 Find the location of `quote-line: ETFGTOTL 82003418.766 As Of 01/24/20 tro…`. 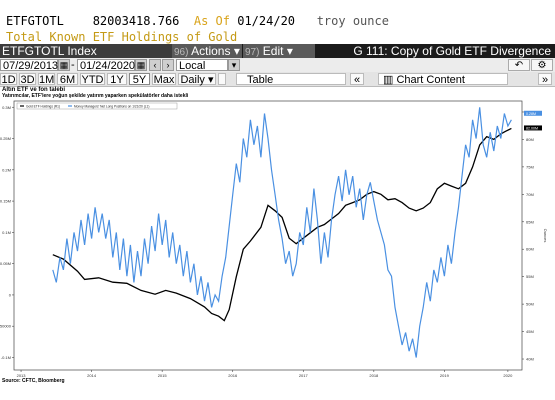

quote-line: ETFGTOTL 82003418.766 As Of 01/24/20 tro… is located at coordinates (197, 21).